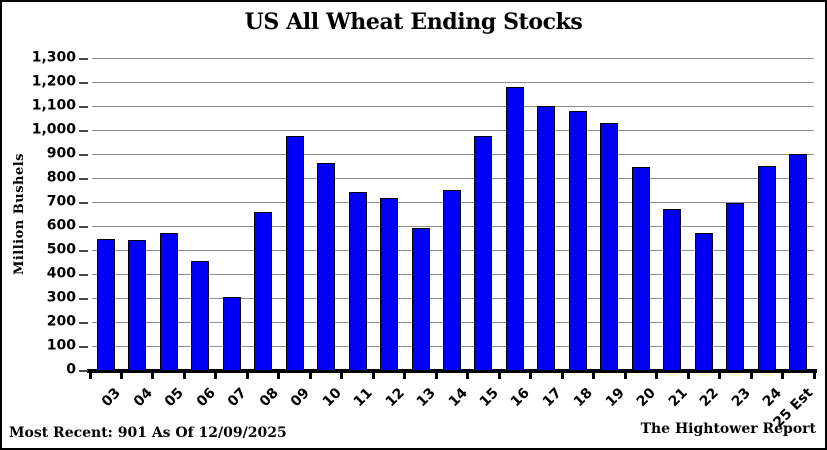 The image size is (827, 450). I want to click on x-tick-label: 03, so click(111, 398).